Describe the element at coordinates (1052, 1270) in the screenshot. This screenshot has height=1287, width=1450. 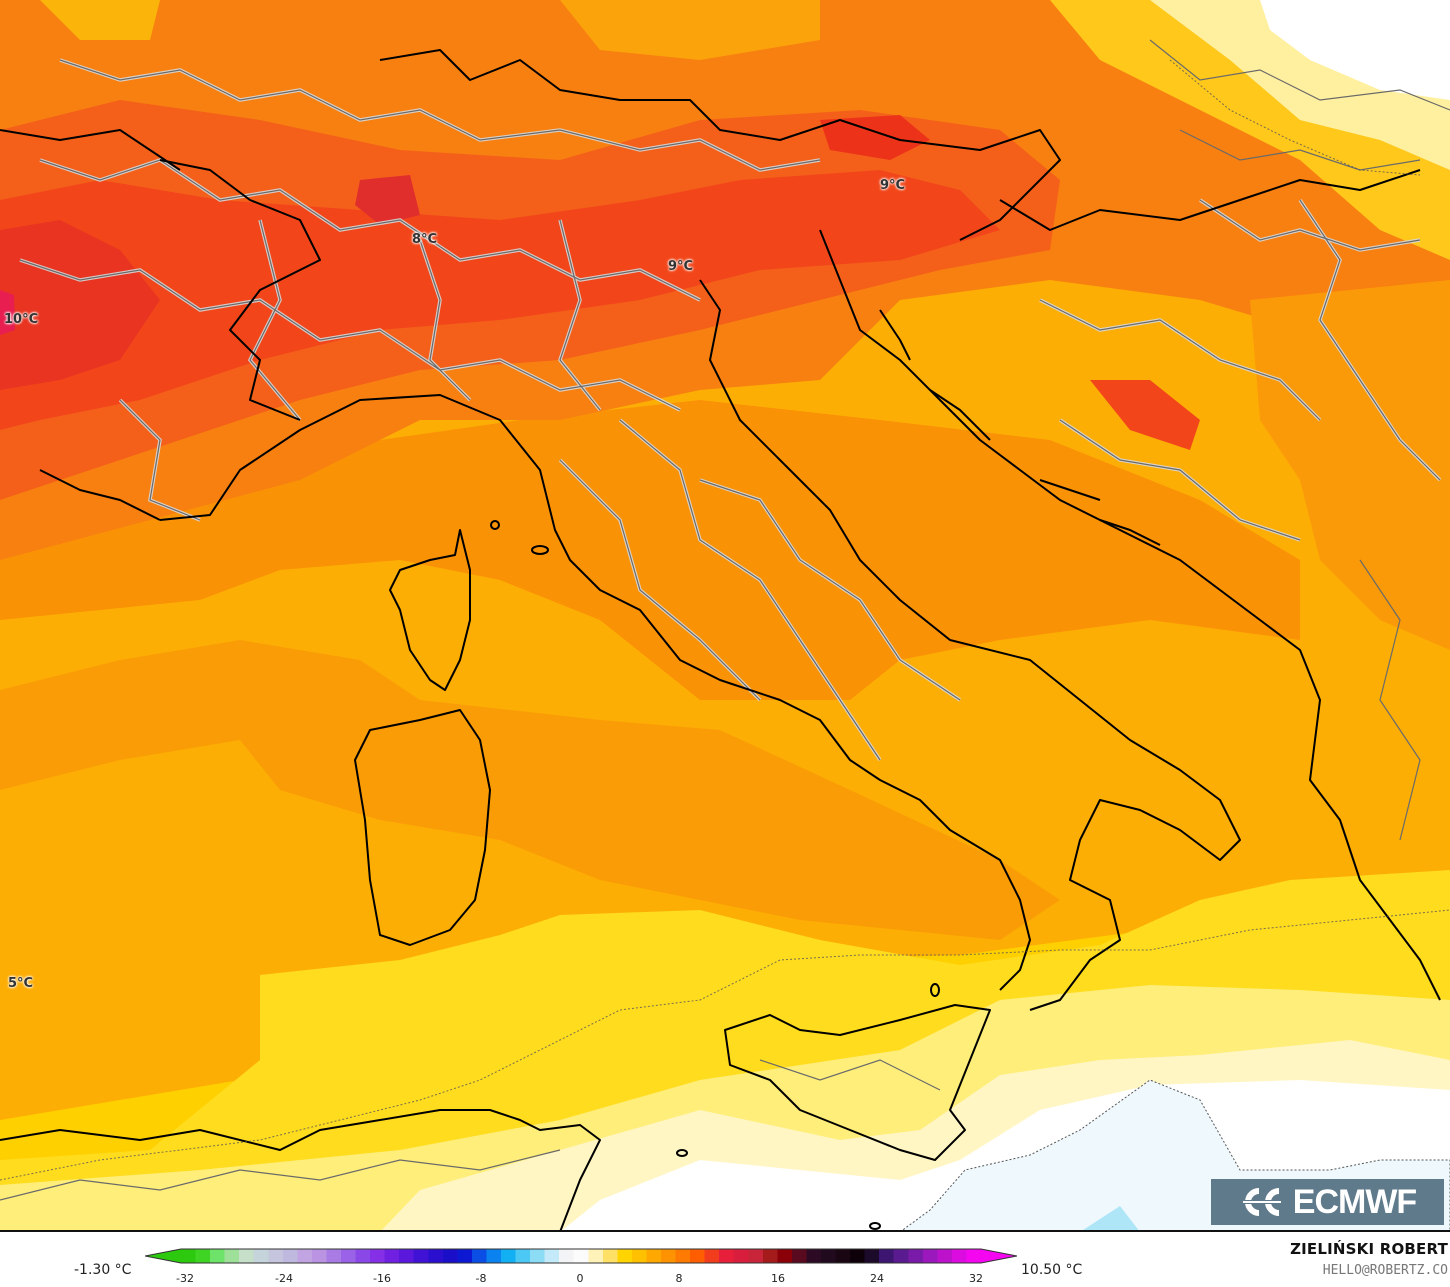
I see `legend-max-value: 10.50 °C` at that location.